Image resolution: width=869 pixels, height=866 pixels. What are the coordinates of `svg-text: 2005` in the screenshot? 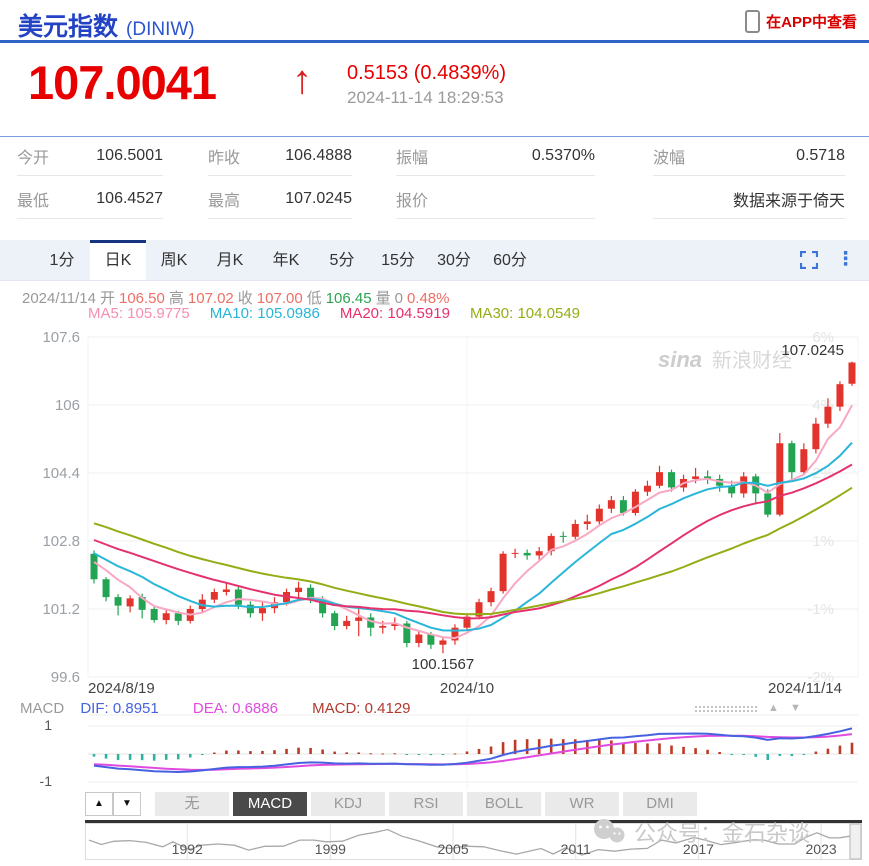 It's located at (452, 849).